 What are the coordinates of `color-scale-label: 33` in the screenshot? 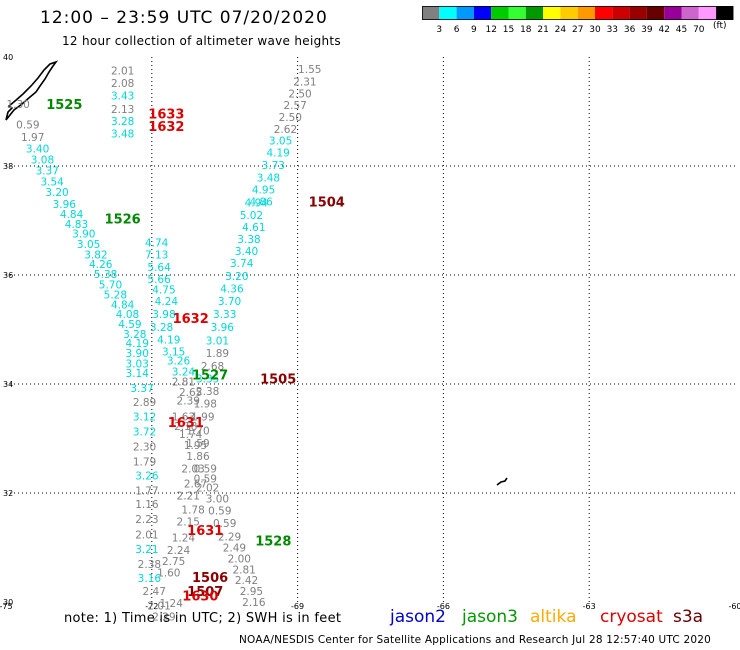 It's located at (612, 30).